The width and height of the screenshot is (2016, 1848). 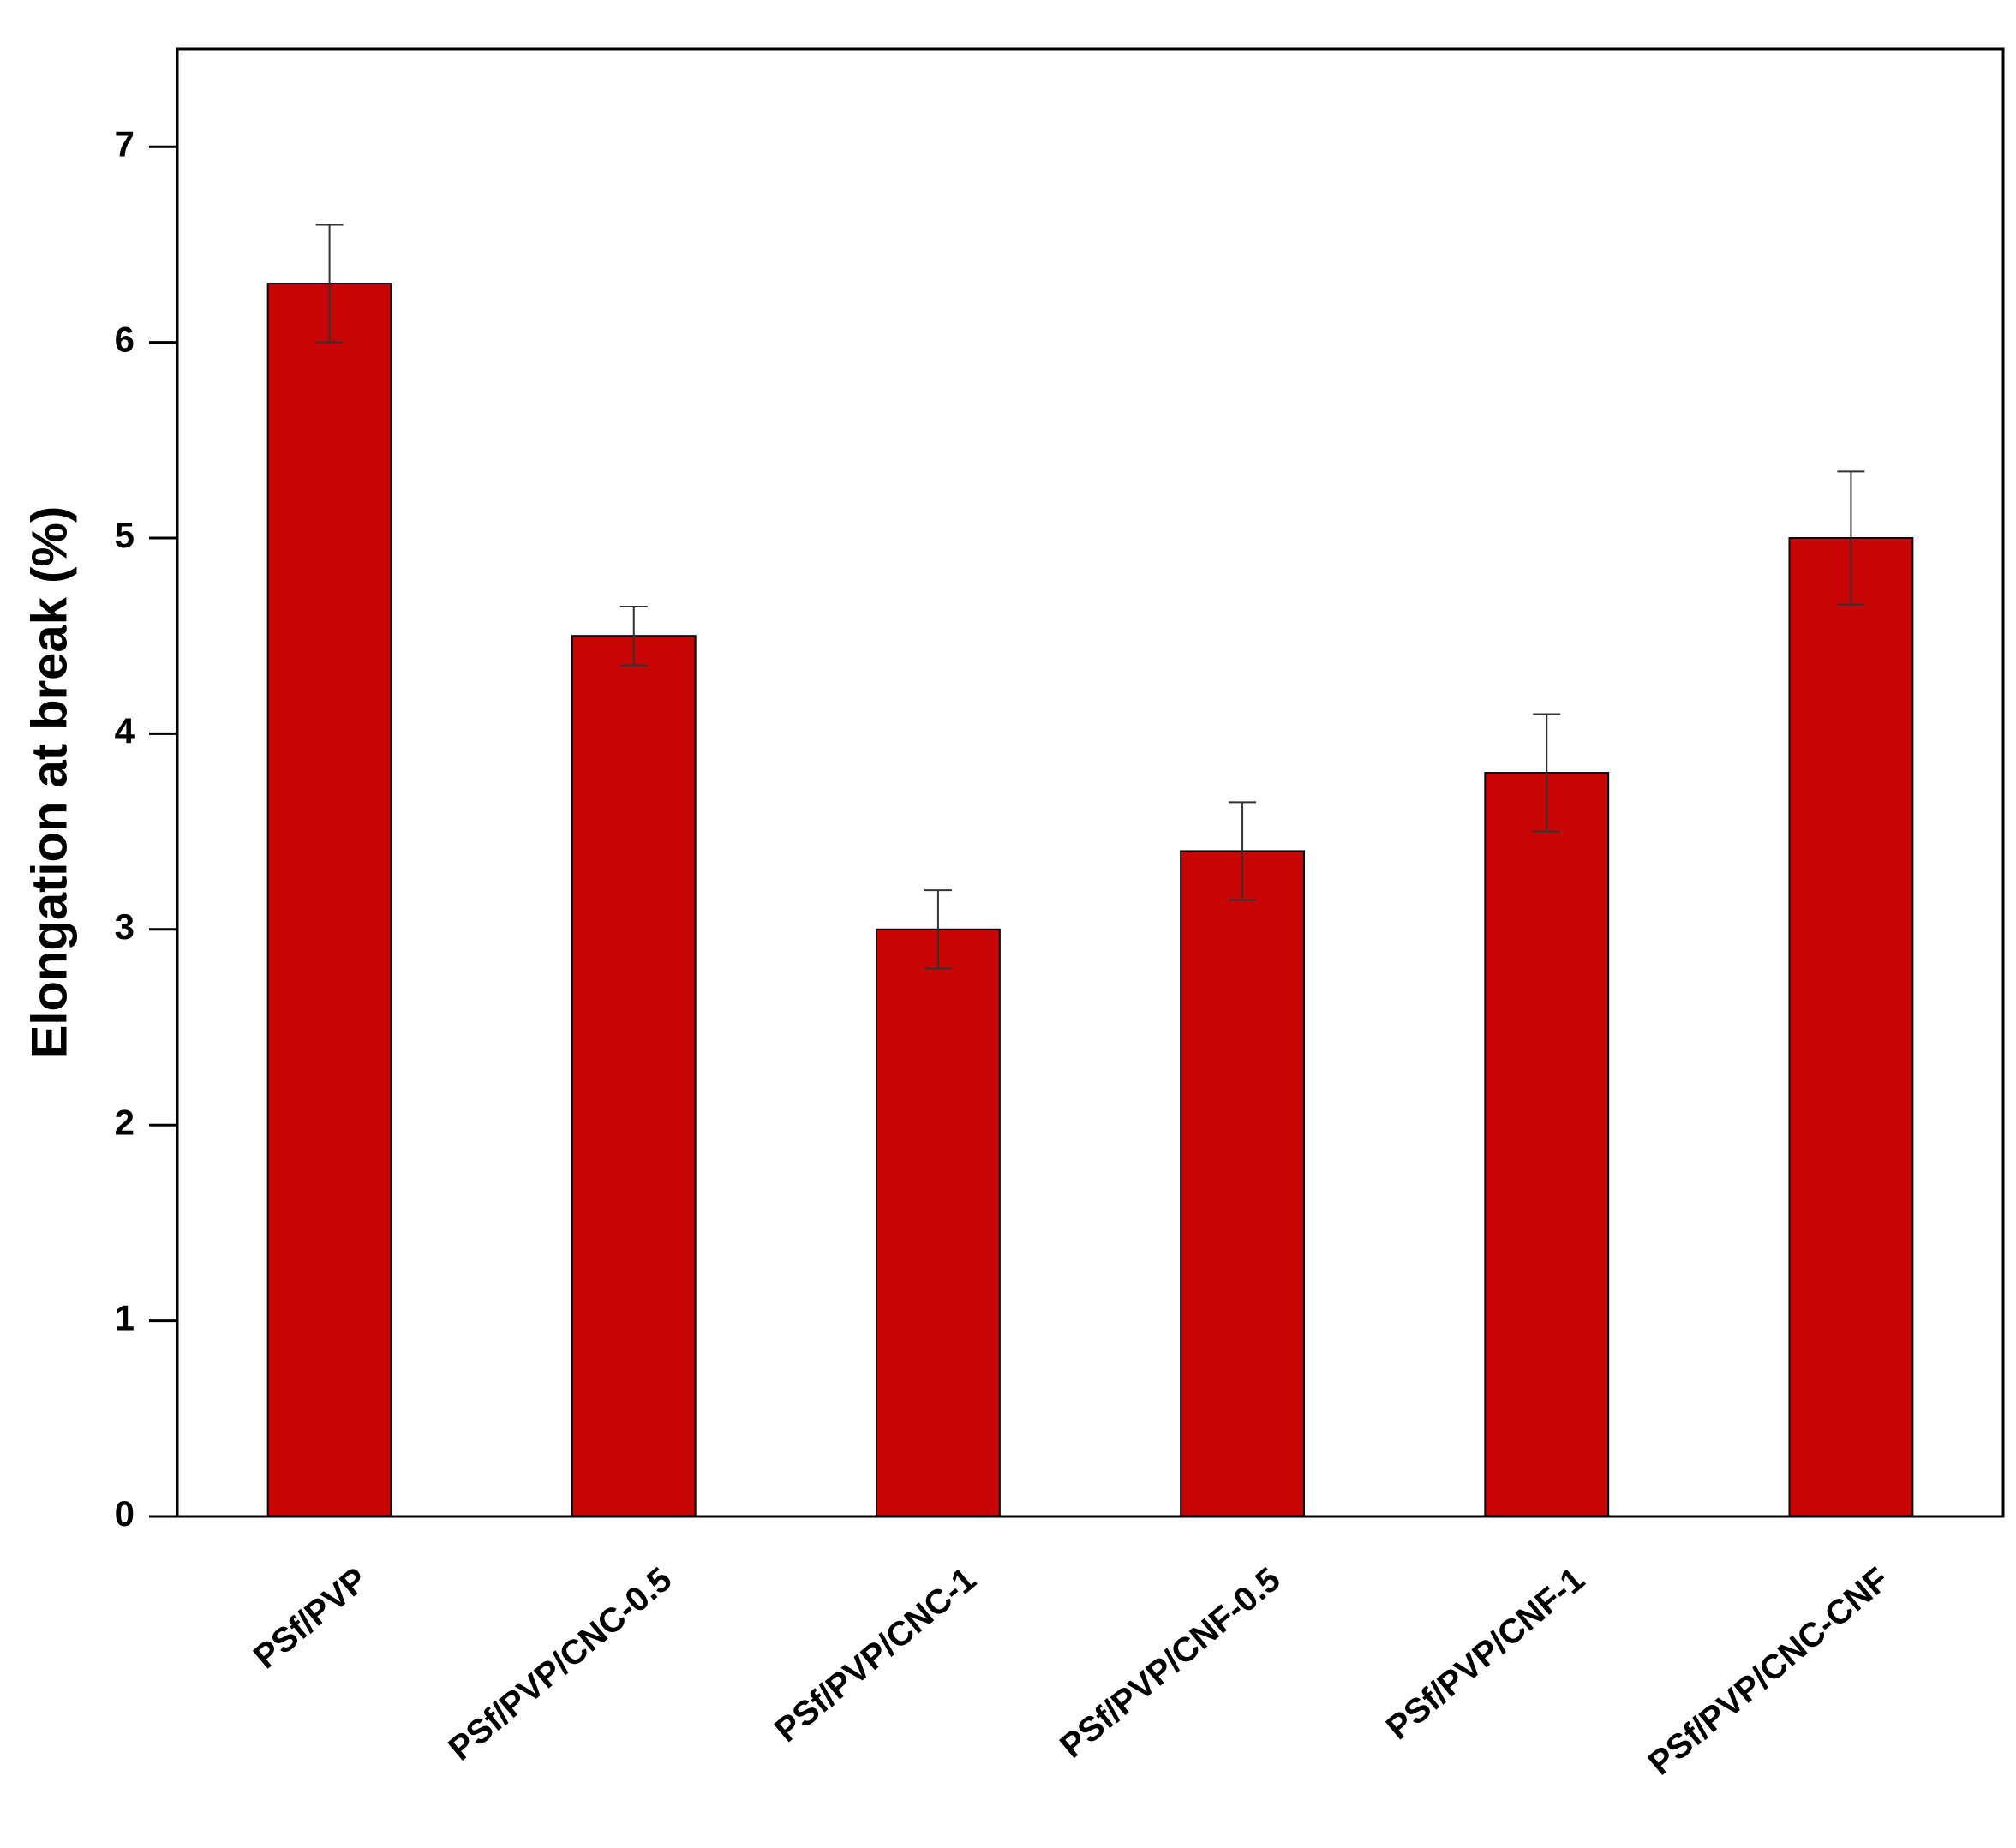 What do you see at coordinates (125, 1513) in the screenshot?
I see `y-tick-label: 0` at bounding box center [125, 1513].